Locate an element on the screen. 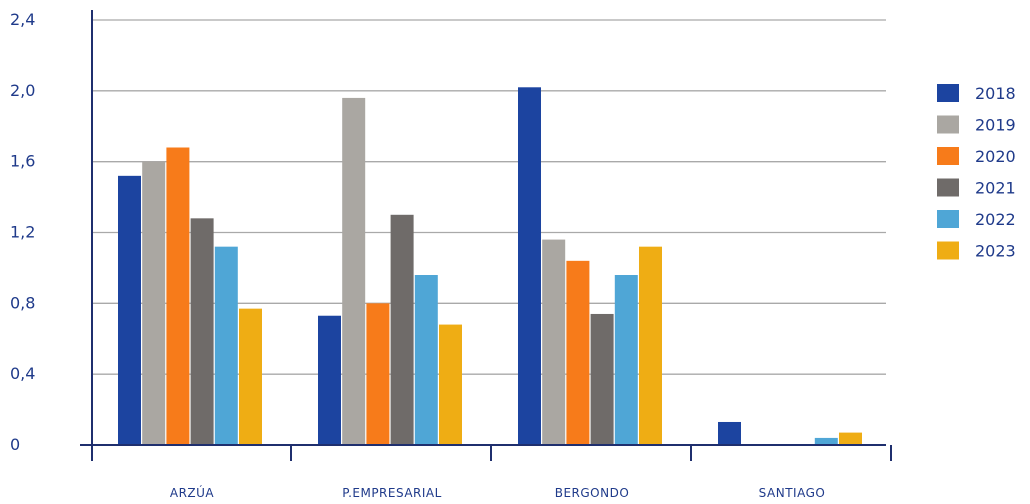  y-tick-label: 0,4 is located at coordinates (22, 373).